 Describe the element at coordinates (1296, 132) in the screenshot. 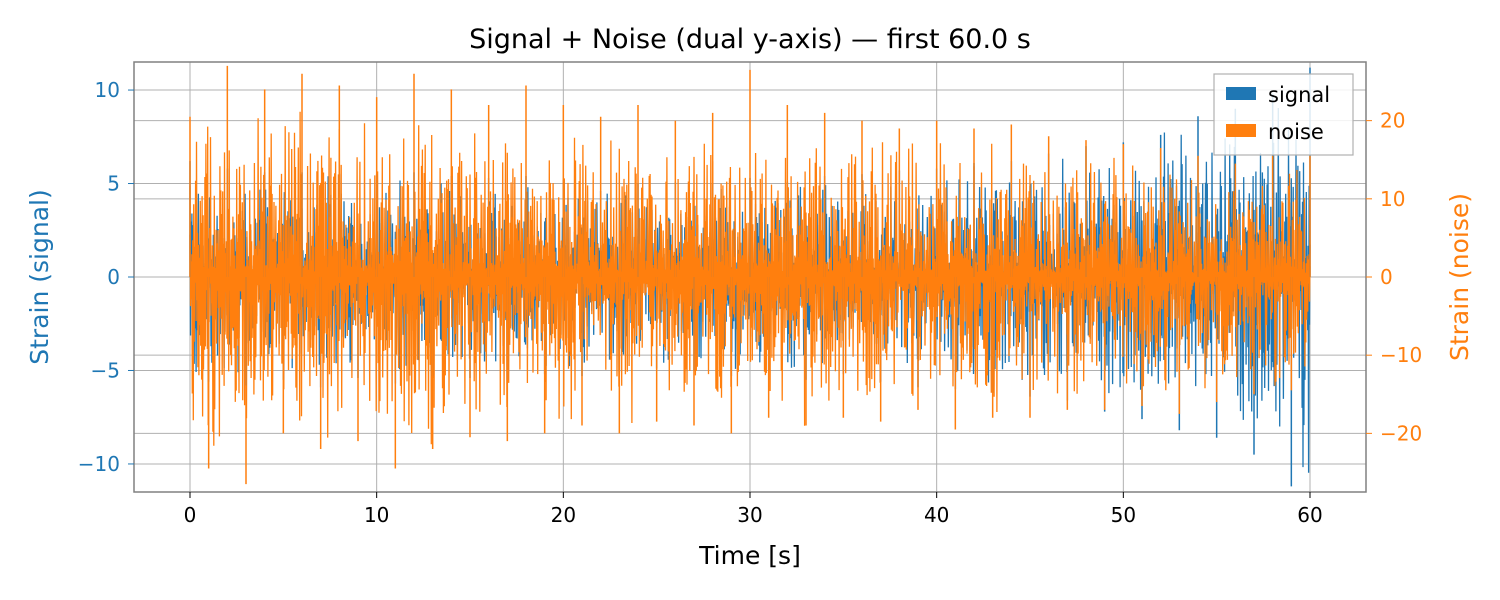

I see `legend-label-noise: noise` at that location.